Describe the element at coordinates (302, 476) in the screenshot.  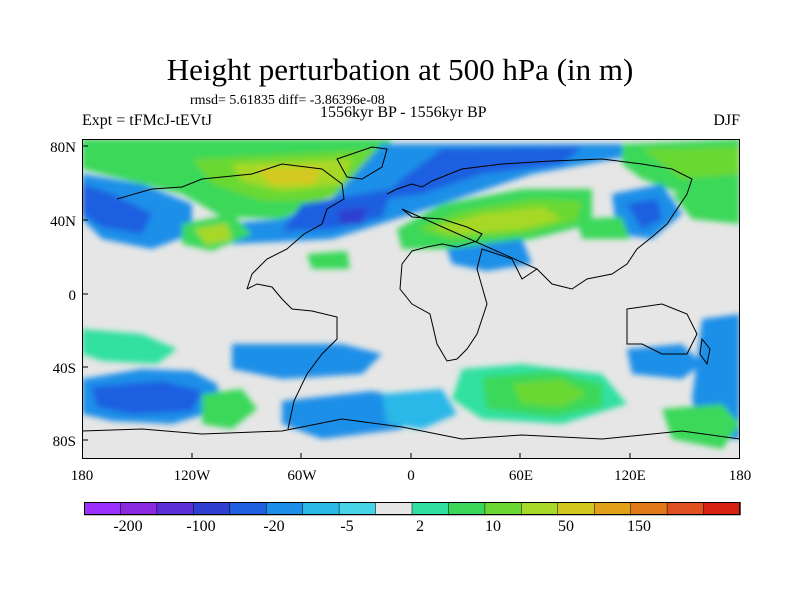
I see `lon-tick-label: 60W` at that location.